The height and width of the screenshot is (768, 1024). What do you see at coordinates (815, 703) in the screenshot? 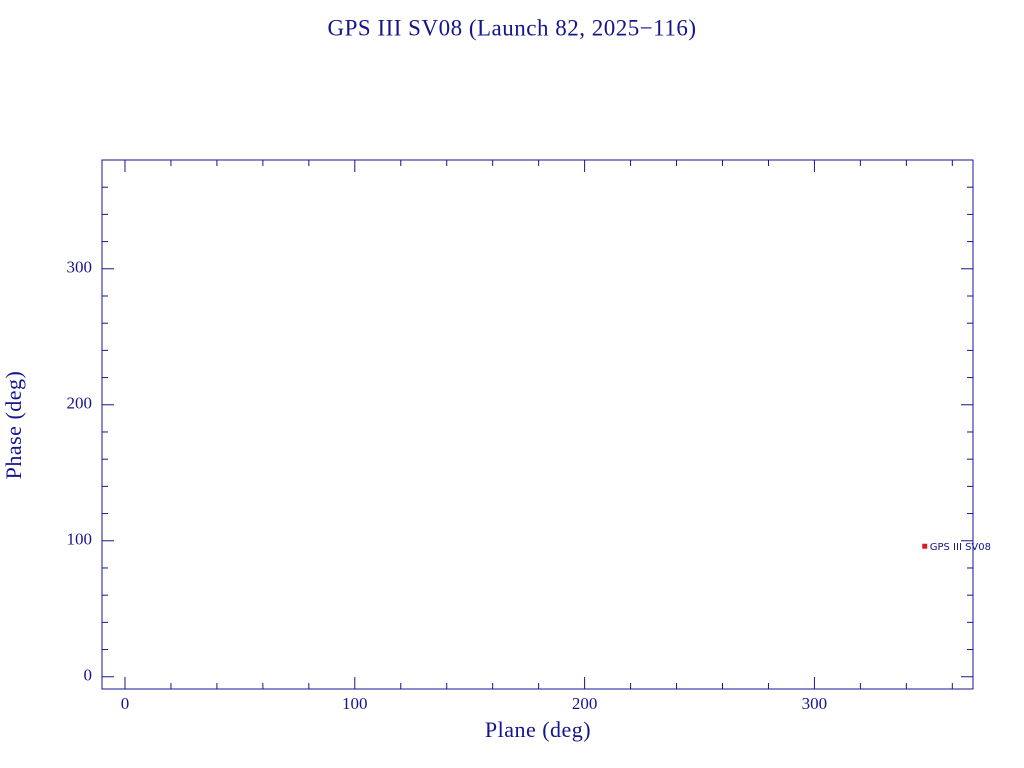
I see `x-tick-label: 300` at bounding box center [815, 703].